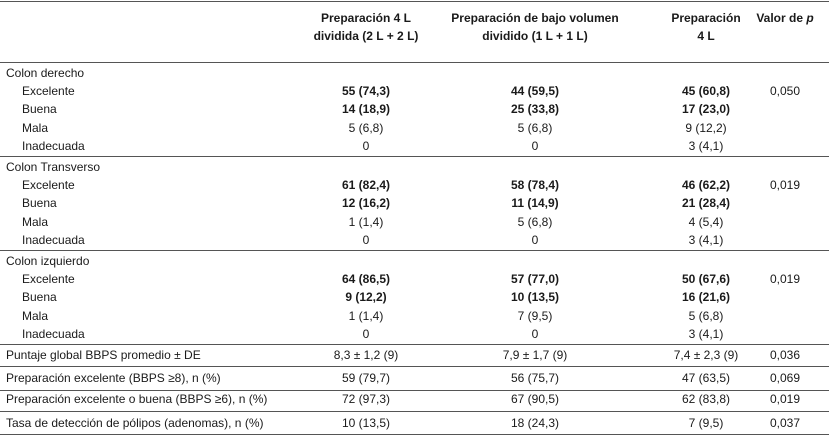  I want to click on cell: 56 (75,7), so click(535, 378).